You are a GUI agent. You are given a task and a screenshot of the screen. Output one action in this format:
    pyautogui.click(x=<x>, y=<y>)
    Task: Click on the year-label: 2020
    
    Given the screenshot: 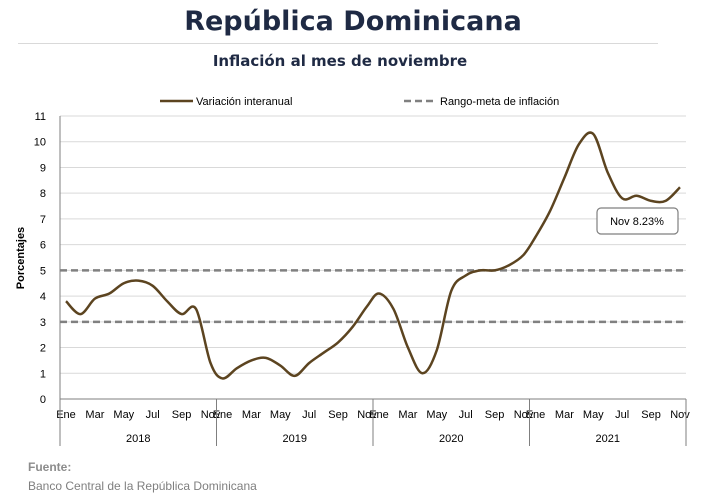 What is the action you would take?
    pyautogui.click(x=451, y=439)
    